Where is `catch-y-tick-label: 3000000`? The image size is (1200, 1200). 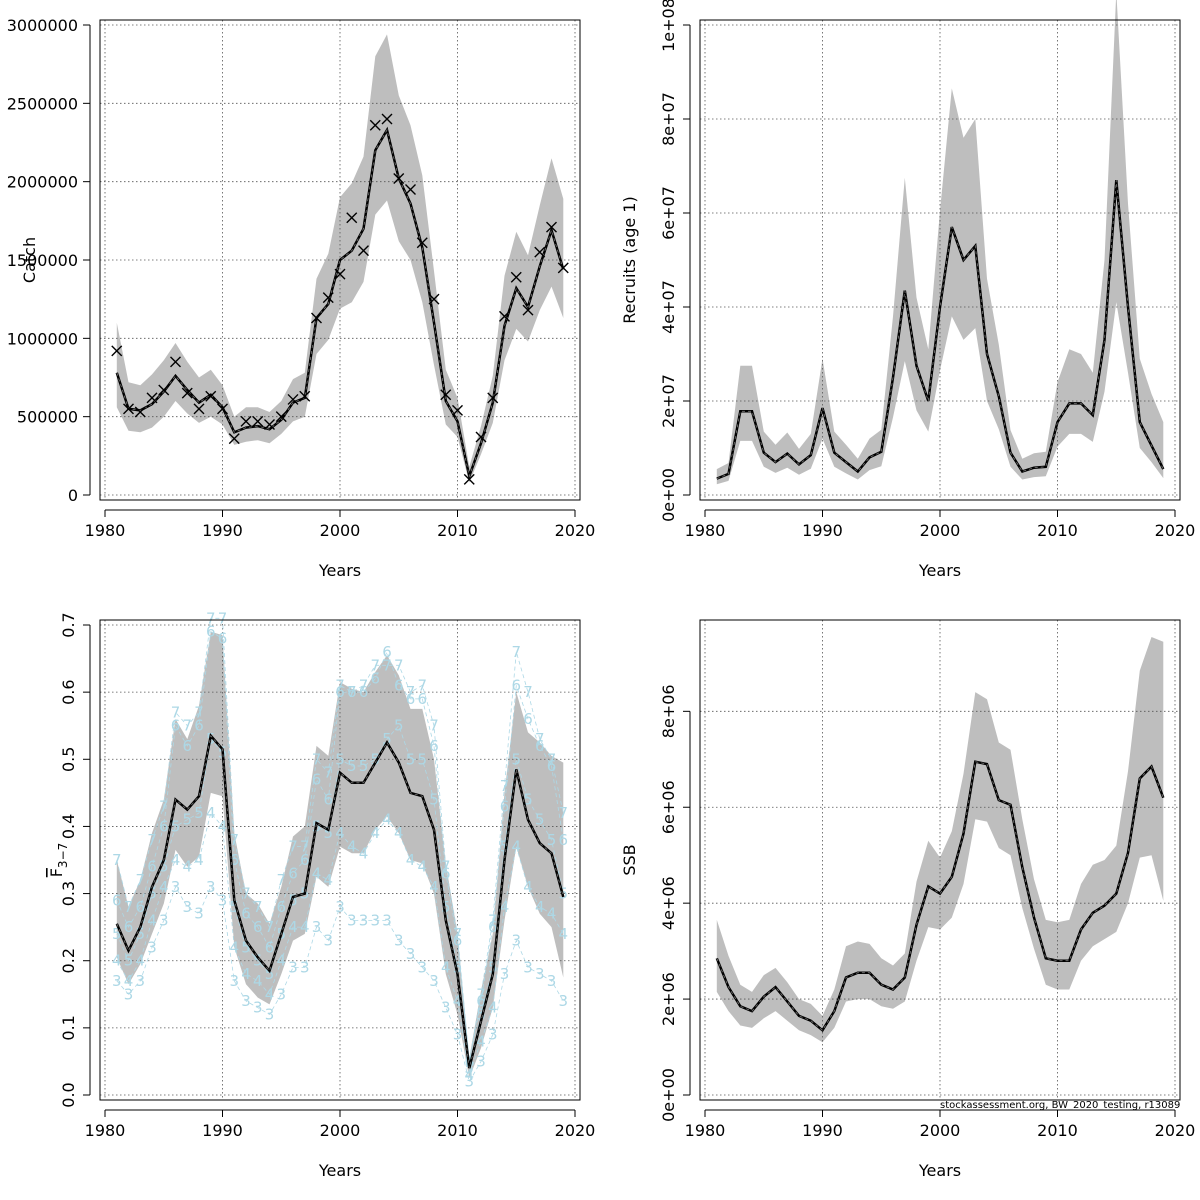
catch-y-tick-label: 3000000 is located at coordinates (42, 25).